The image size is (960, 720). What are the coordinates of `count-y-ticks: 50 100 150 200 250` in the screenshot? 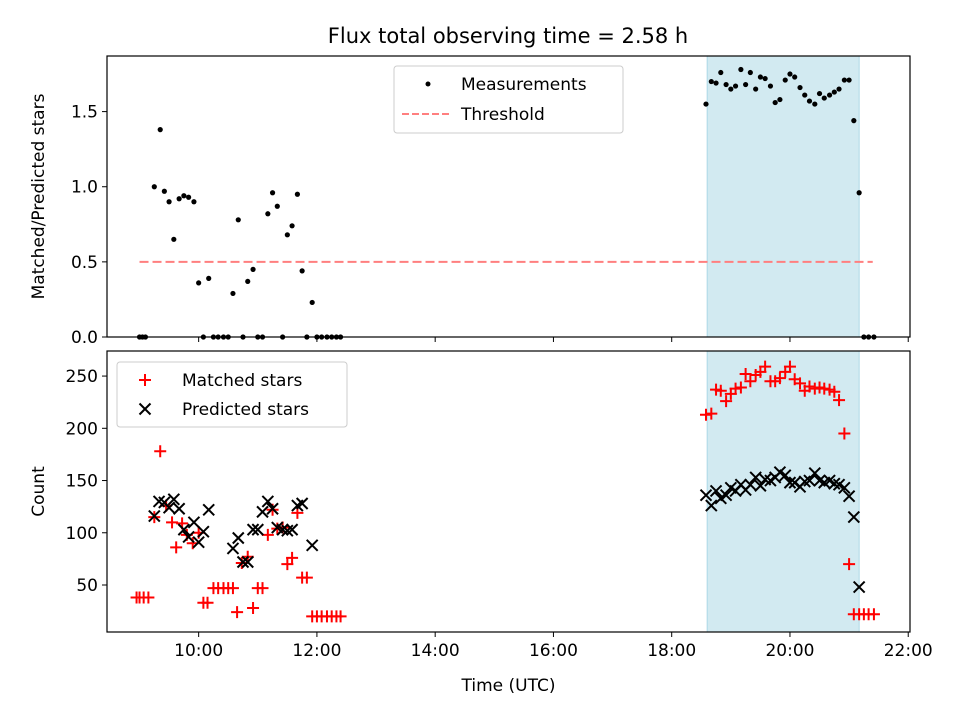 It's located at (86, 481).